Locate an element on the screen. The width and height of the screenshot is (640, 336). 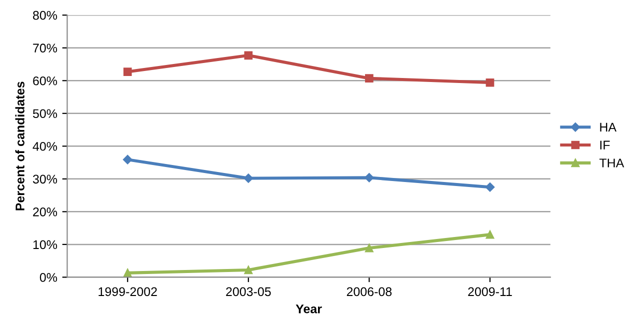
y-tick-label: 30% is located at coordinates (45, 179).